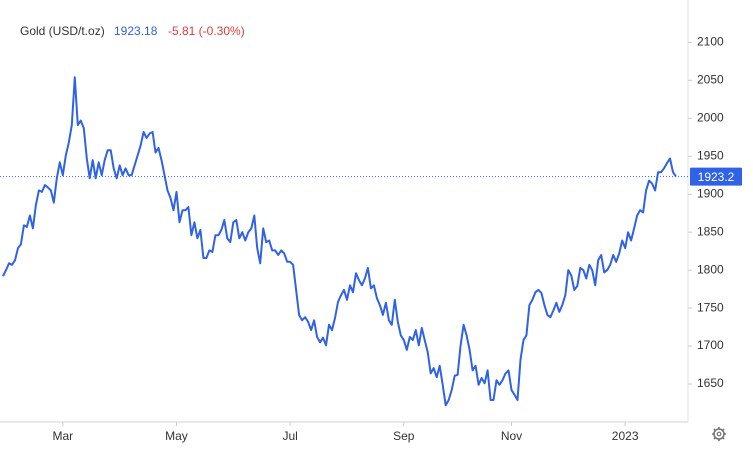  I want to click on y-tick-label: 1750, so click(710, 307).